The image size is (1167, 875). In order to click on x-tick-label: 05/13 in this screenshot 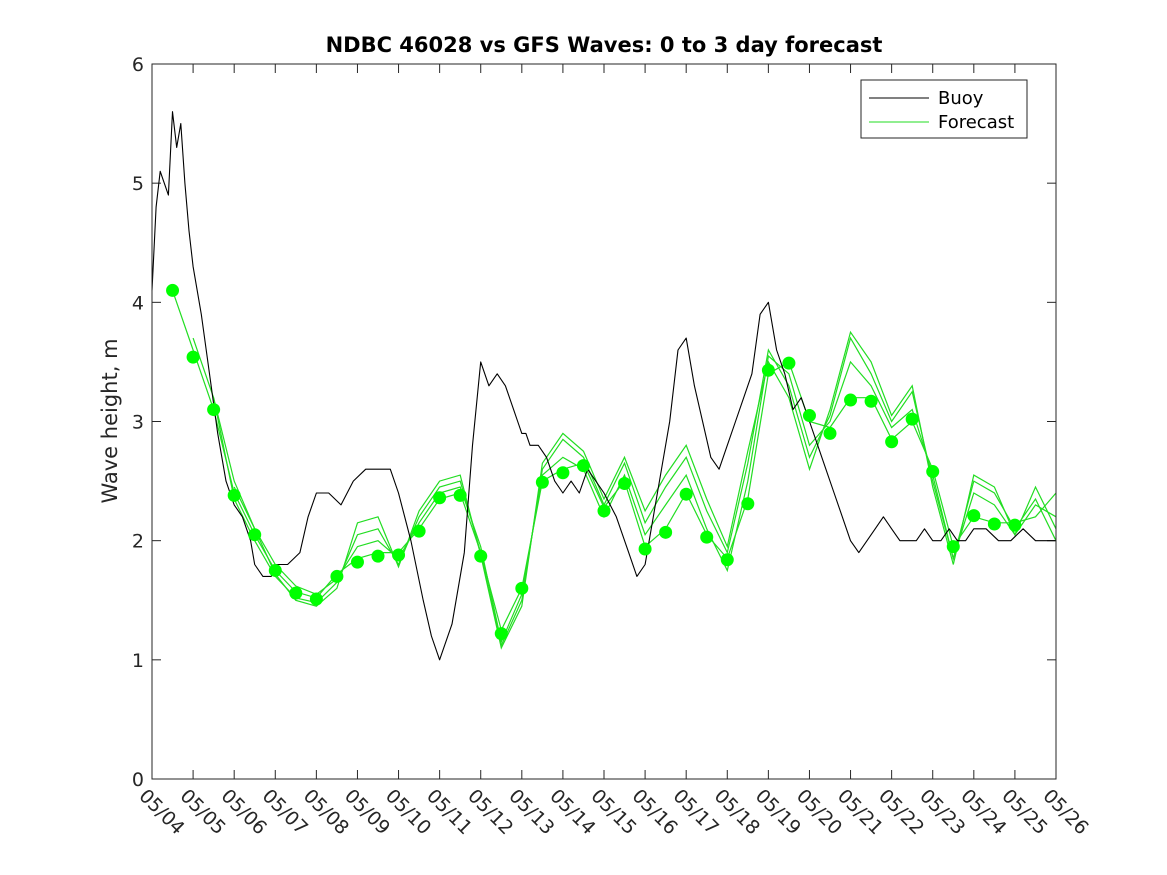, I will do `click(531, 812)`.